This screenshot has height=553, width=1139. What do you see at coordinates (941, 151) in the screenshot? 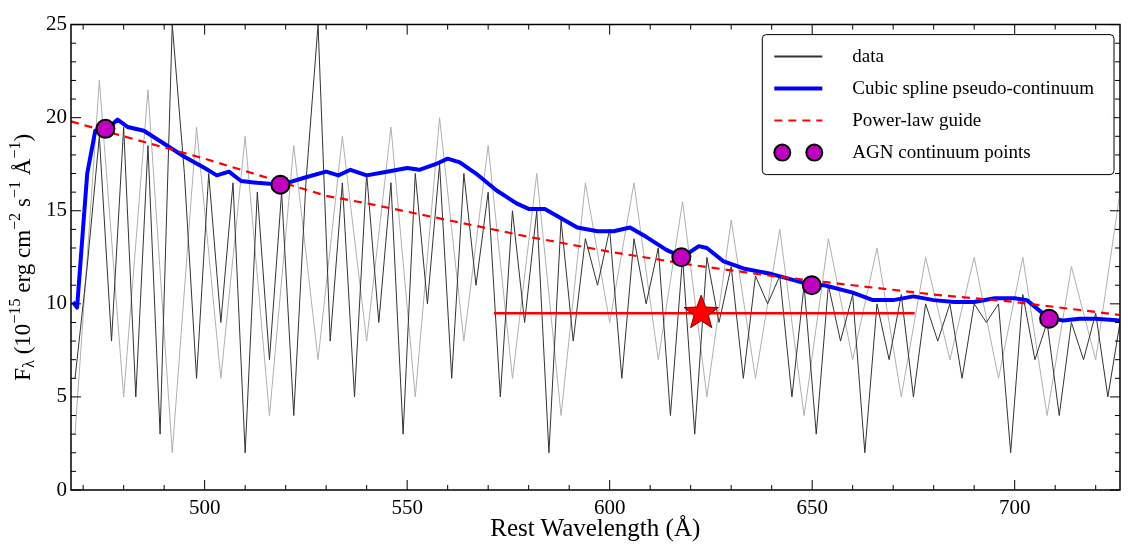
I see `legend-label: AGN continuum points` at bounding box center [941, 151].